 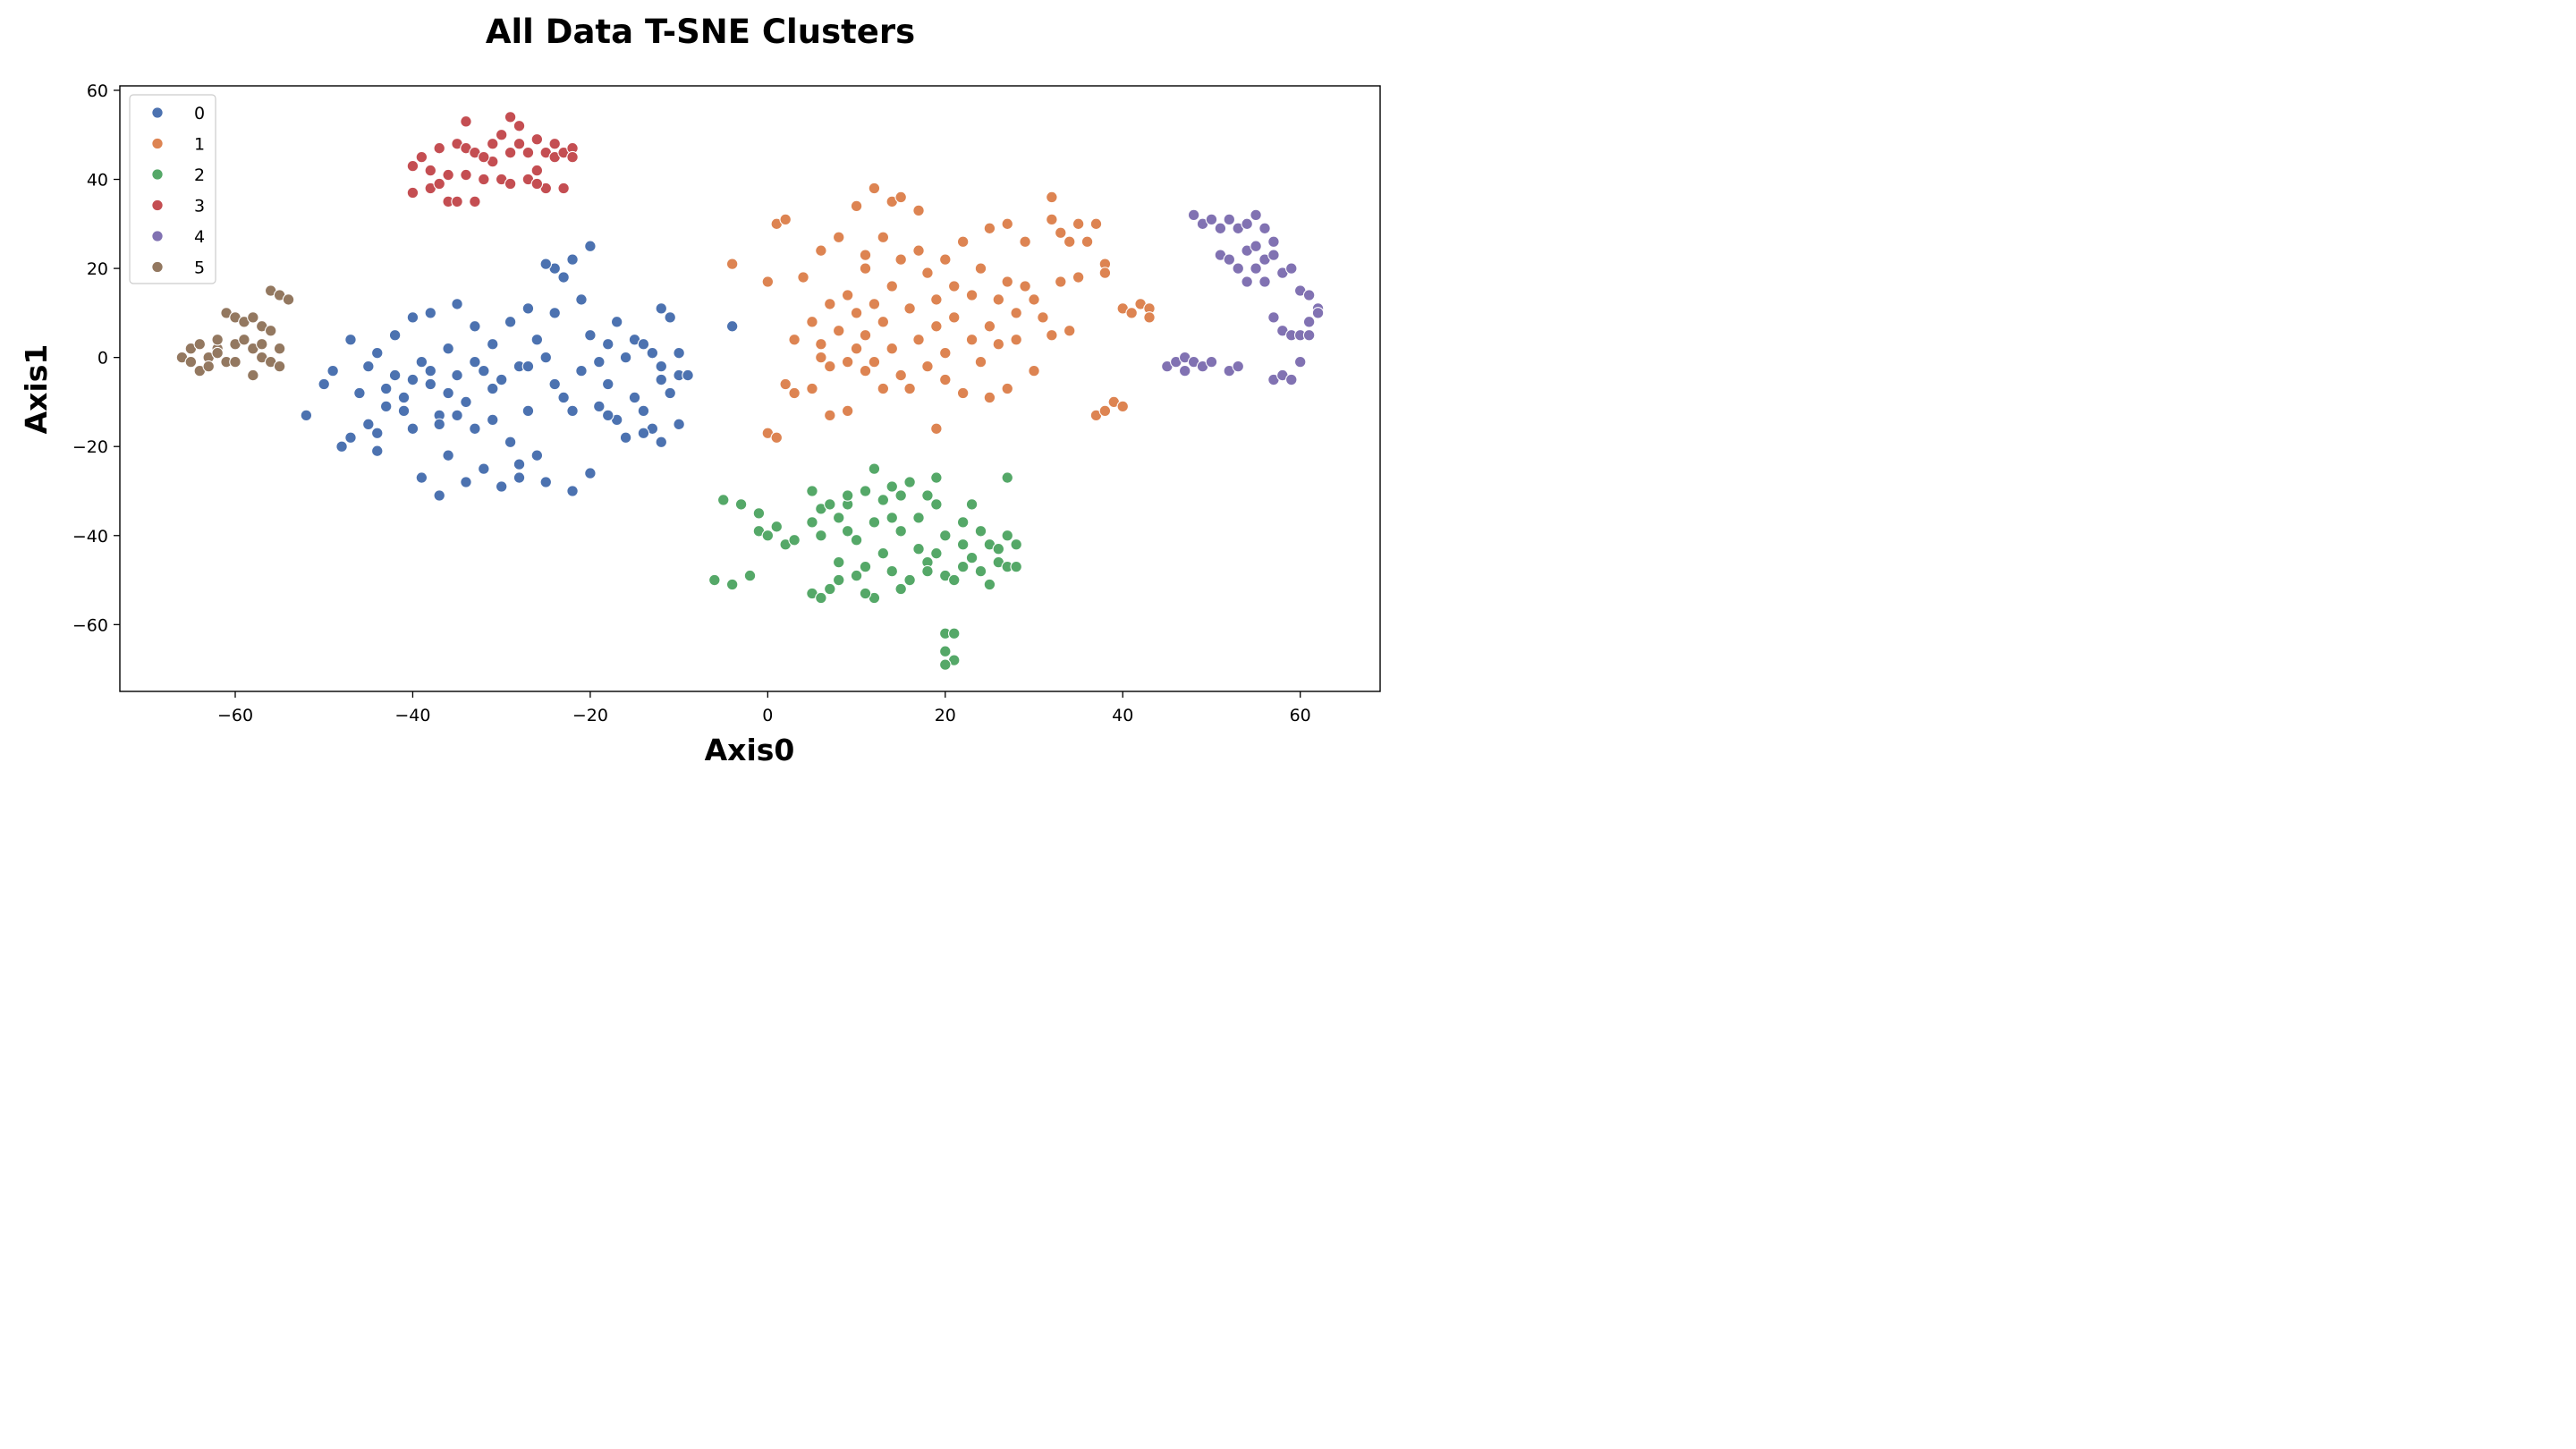 I want to click on y-axis-label: Axis1, so click(x=36, y=389).